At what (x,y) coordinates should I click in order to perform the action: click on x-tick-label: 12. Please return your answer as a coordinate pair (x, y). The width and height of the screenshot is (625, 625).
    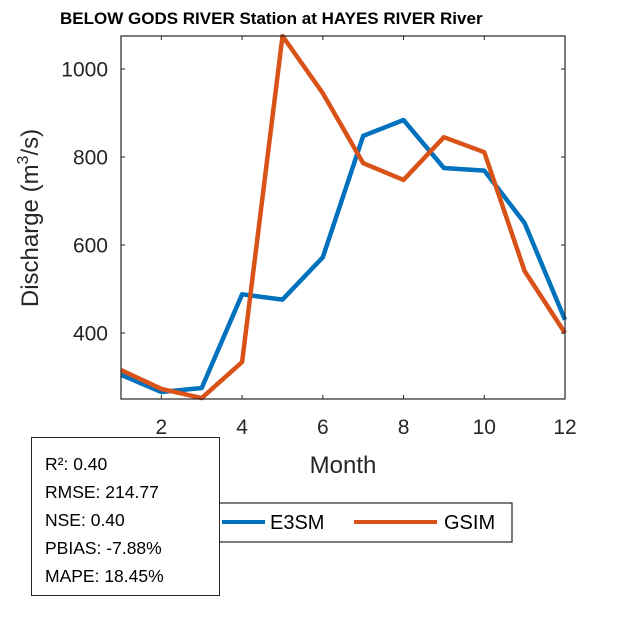
    Looking at the image, I should click on (564, 427).